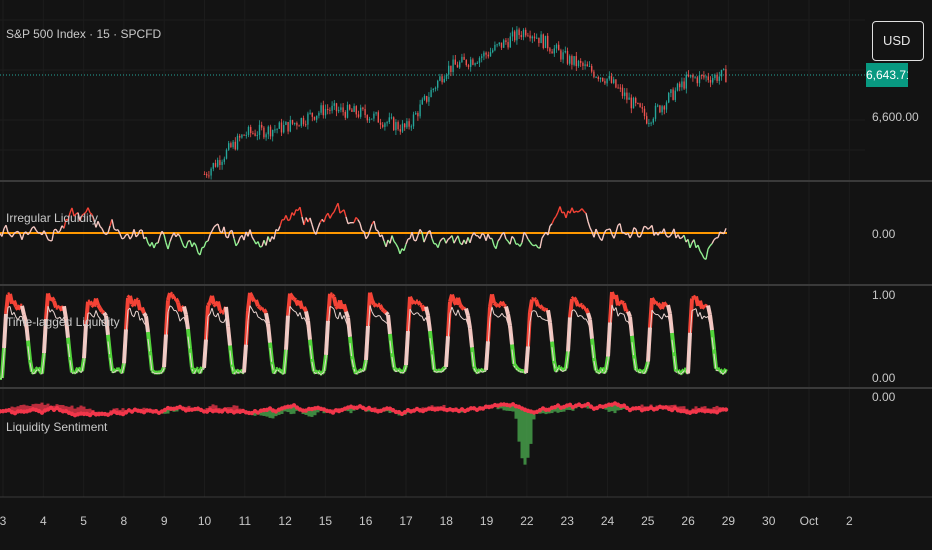 This screenshot has height=550, width=932. What do you see at coordinates (884, 295) in the screenshot?
I see `time-lagged-tick-1: 1.00` at bounding box center [884, 295].